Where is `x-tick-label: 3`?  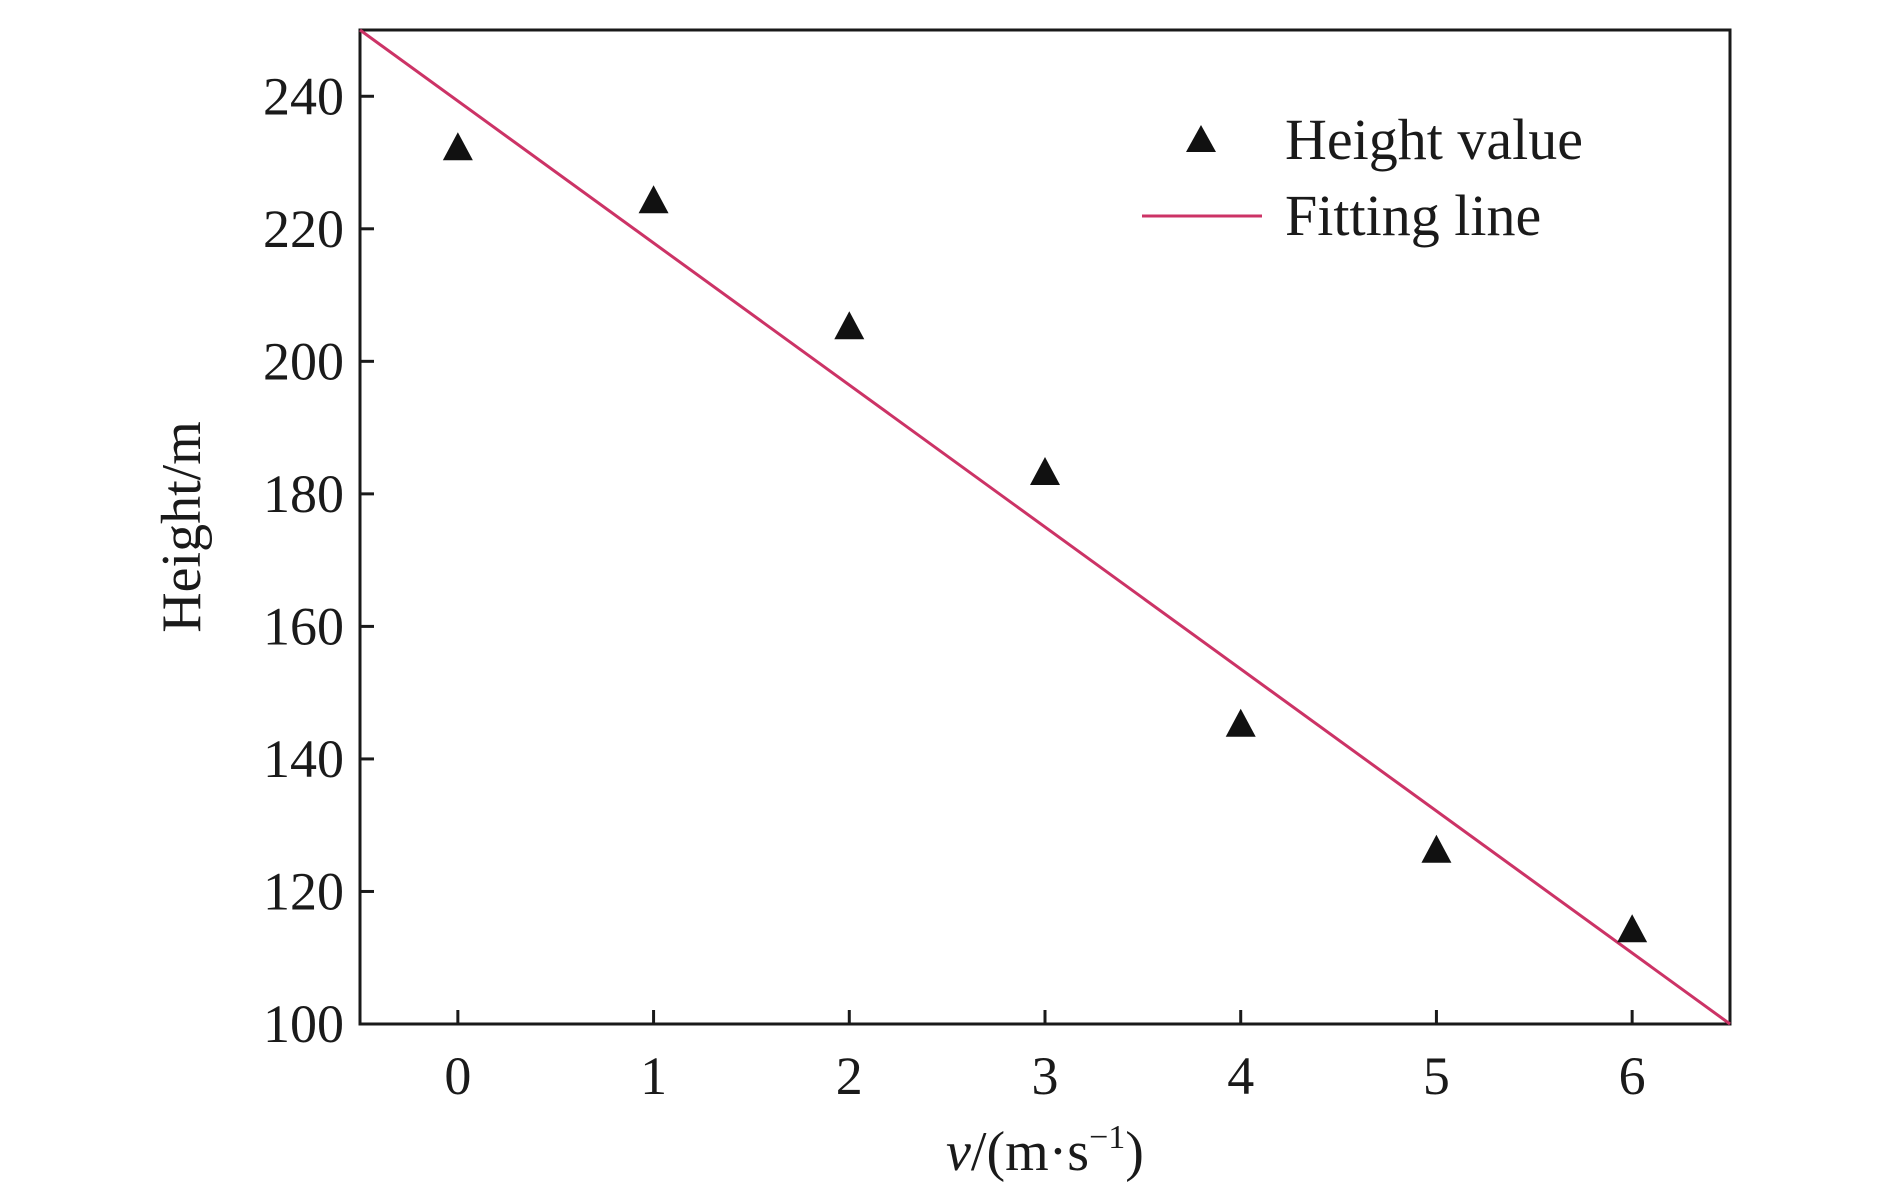
x-tick-label: 3 is located at coordinates (1045, 1076).